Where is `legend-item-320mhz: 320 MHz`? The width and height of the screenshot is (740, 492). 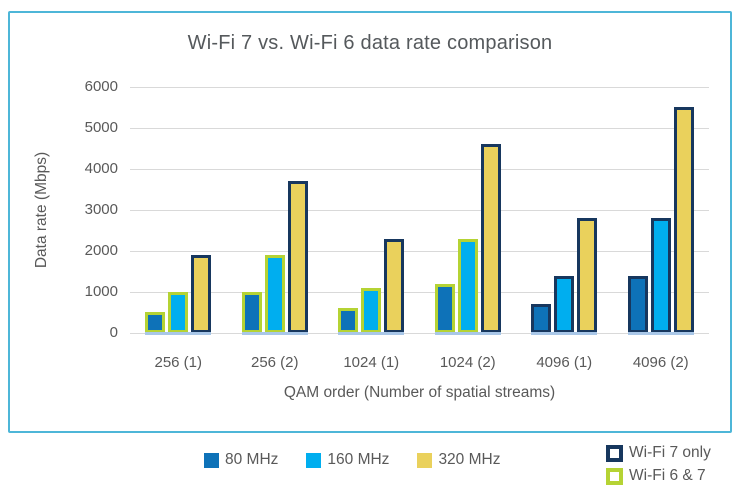 legend-item-320mhz: 320 MHz is located at coordinates (458, 460).